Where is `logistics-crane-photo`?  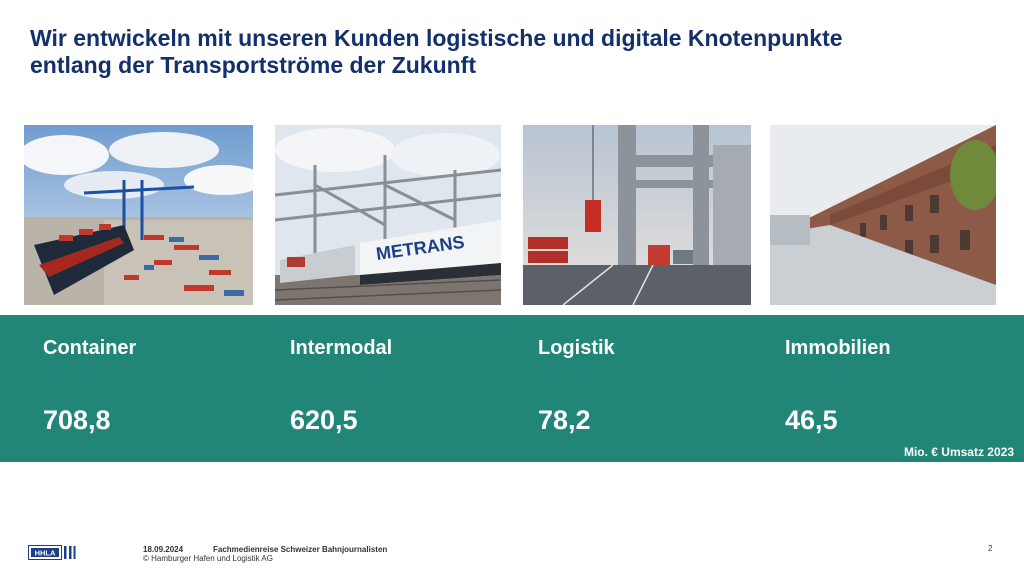 logistics-crane-photo is located at coordinates (637, 215).